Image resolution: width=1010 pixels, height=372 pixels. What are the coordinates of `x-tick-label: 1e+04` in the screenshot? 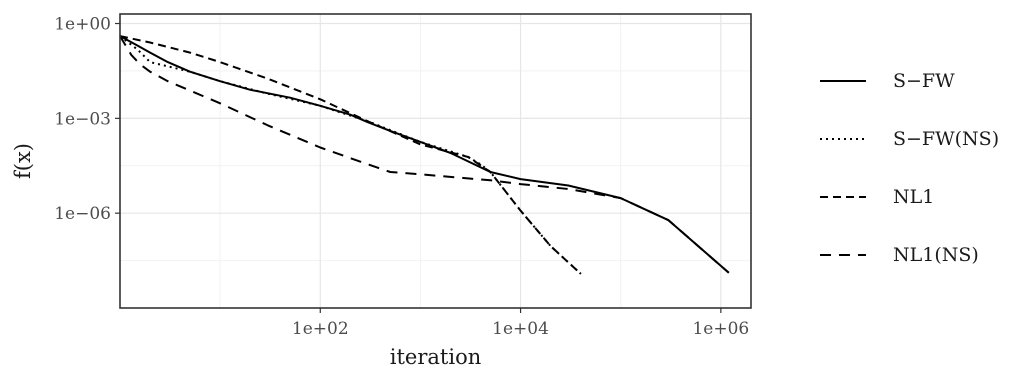 It's located at (520, 329).